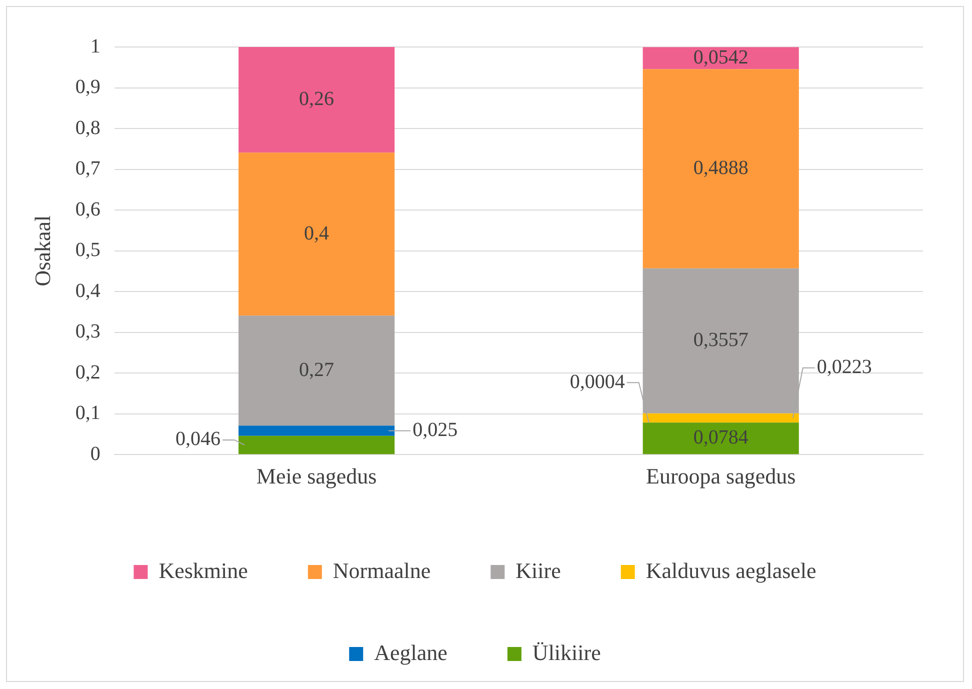 Image resolution: width=972 pixels, height=689 pixels. What do you see at coordinates (198, 439) in the screenshot?
I see `data-label: 0,046` at bounding box center [198, 439].